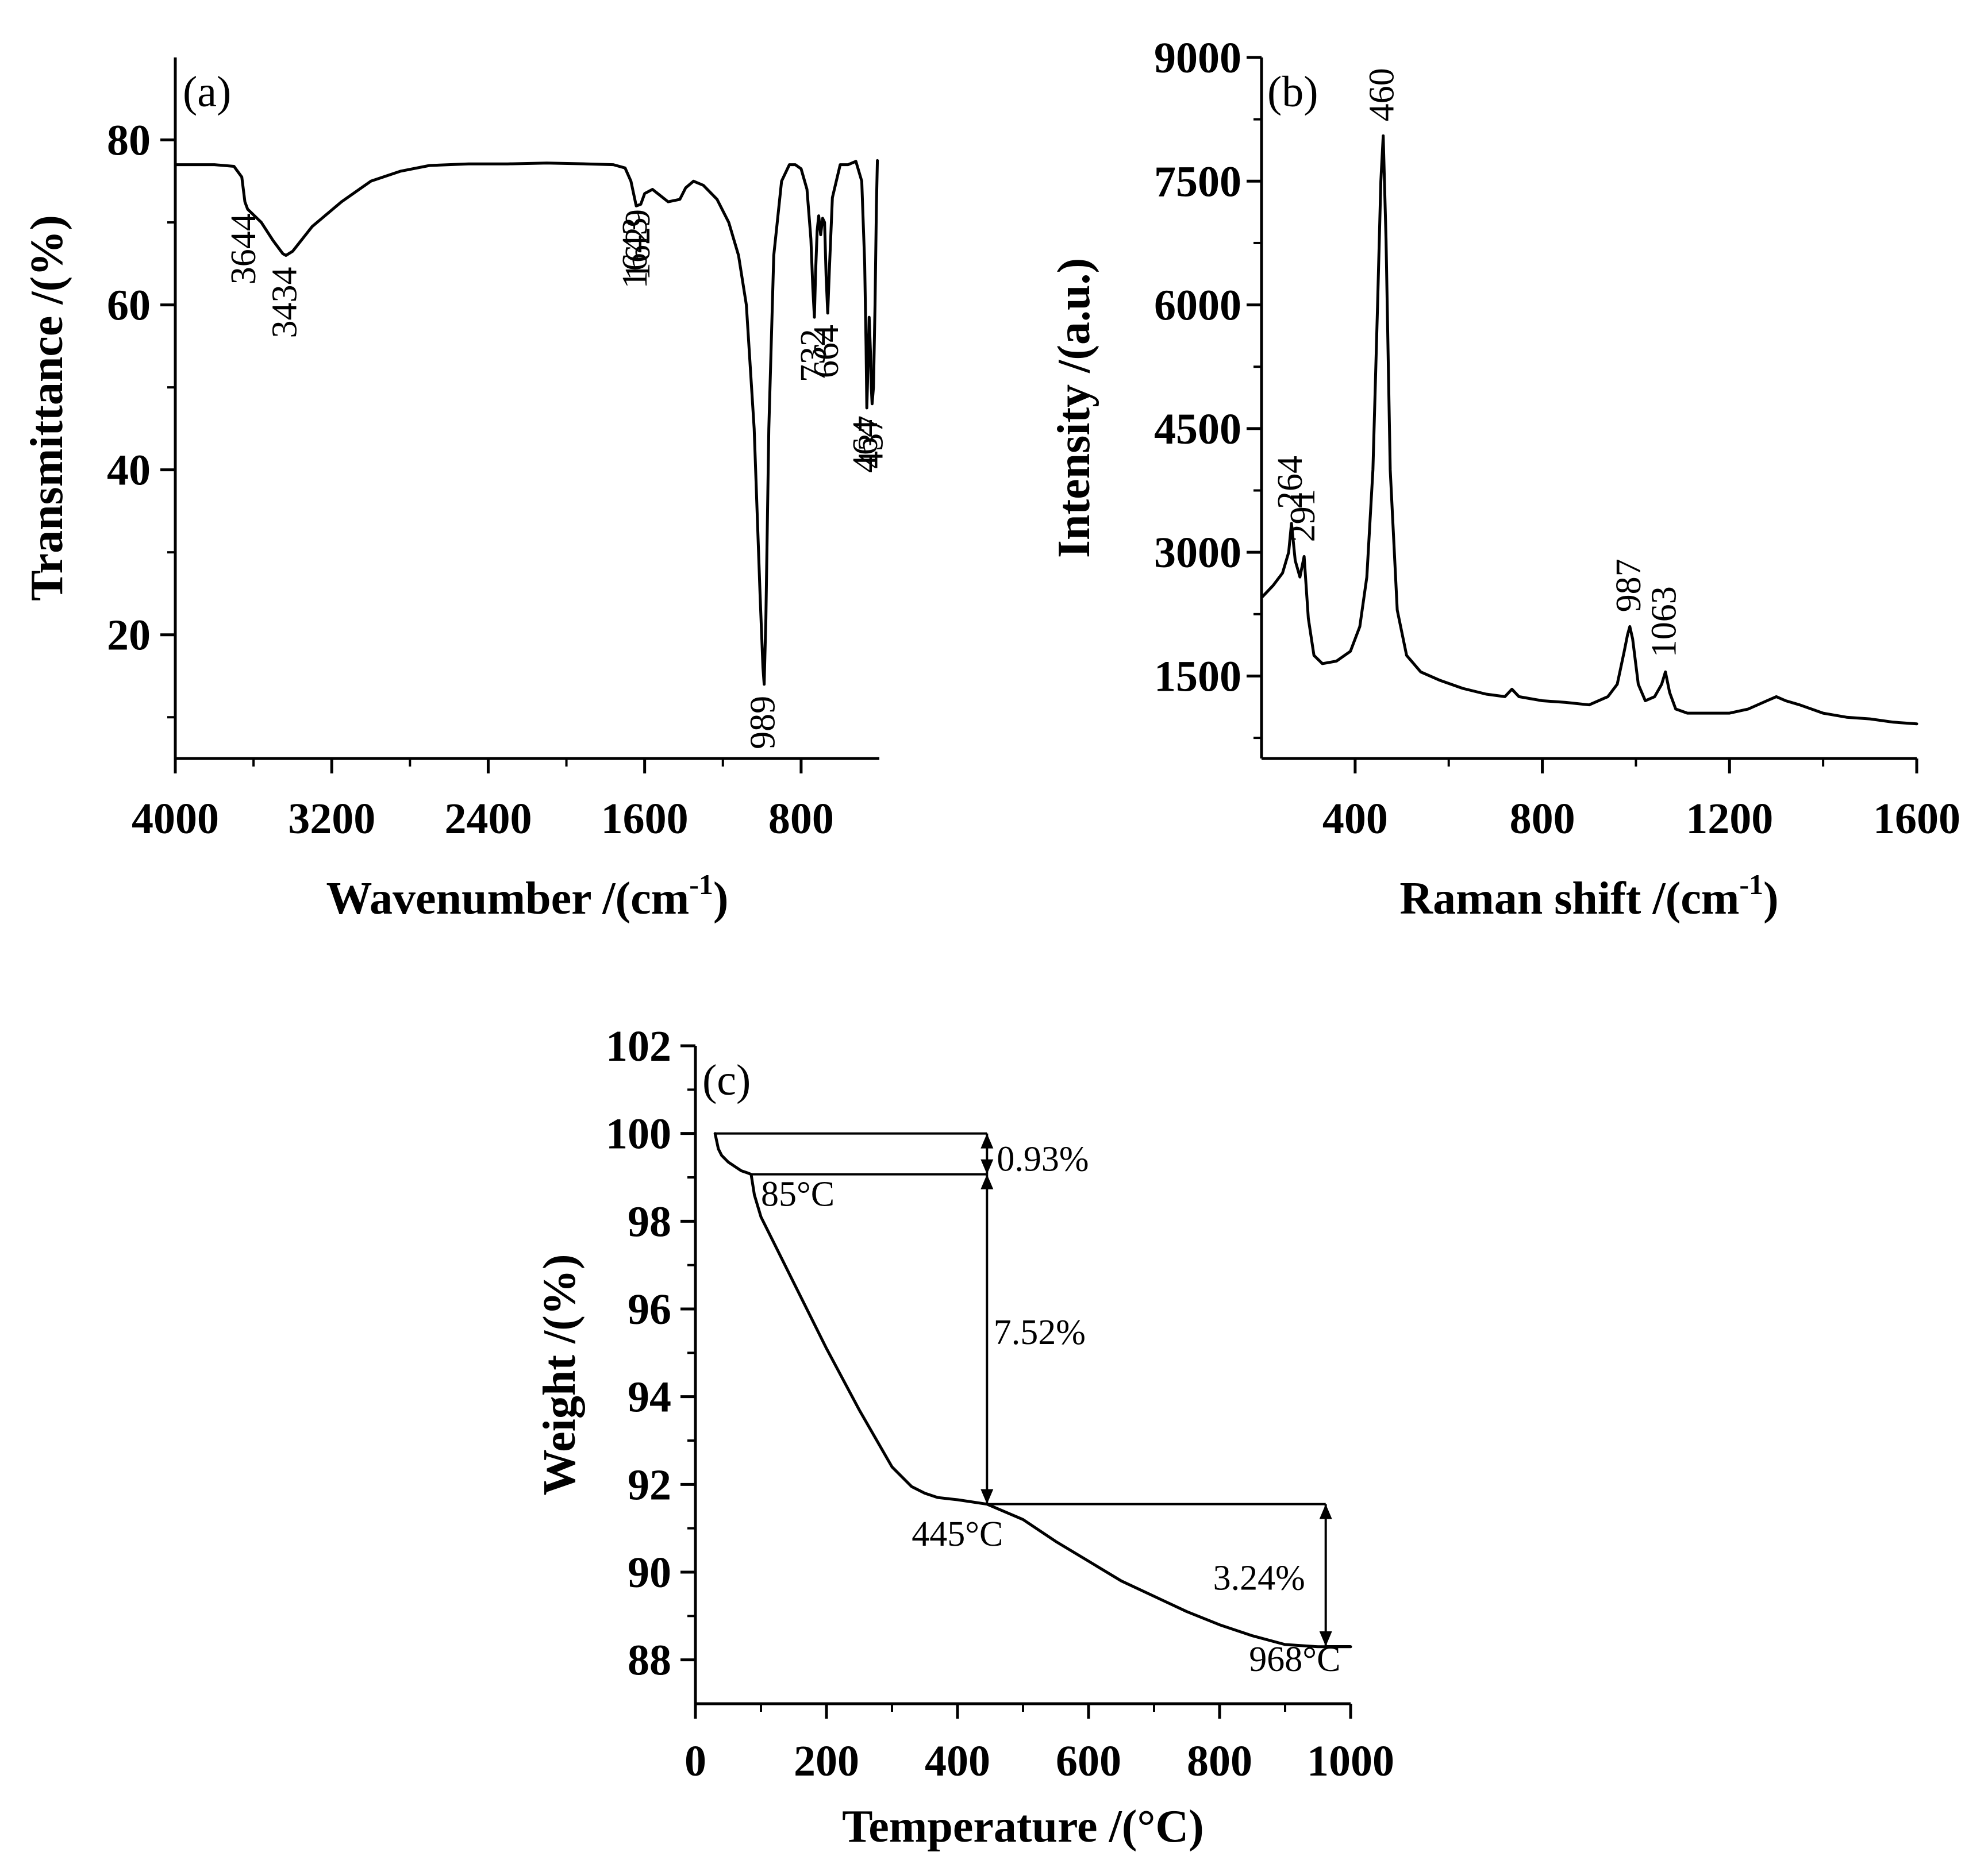 This screenshot has height=1856, width=1988. I want to click on y-tick-label: 90, so click(649, 1573).